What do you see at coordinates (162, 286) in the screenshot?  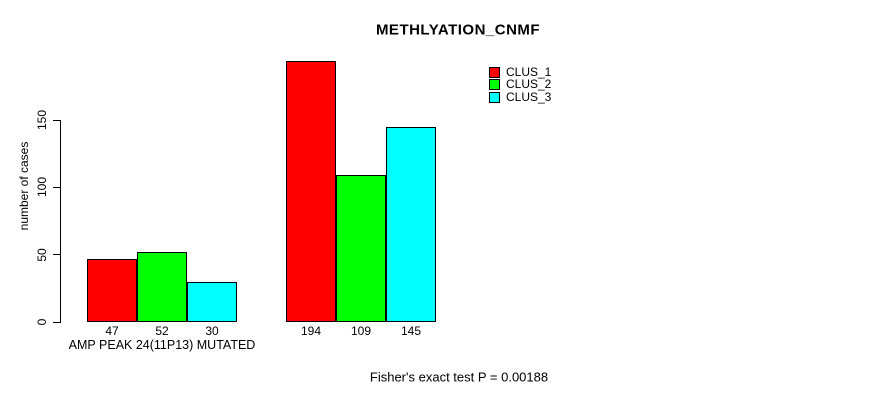 I see `bar-clus_2-group1` at bounding box center [162, 286].